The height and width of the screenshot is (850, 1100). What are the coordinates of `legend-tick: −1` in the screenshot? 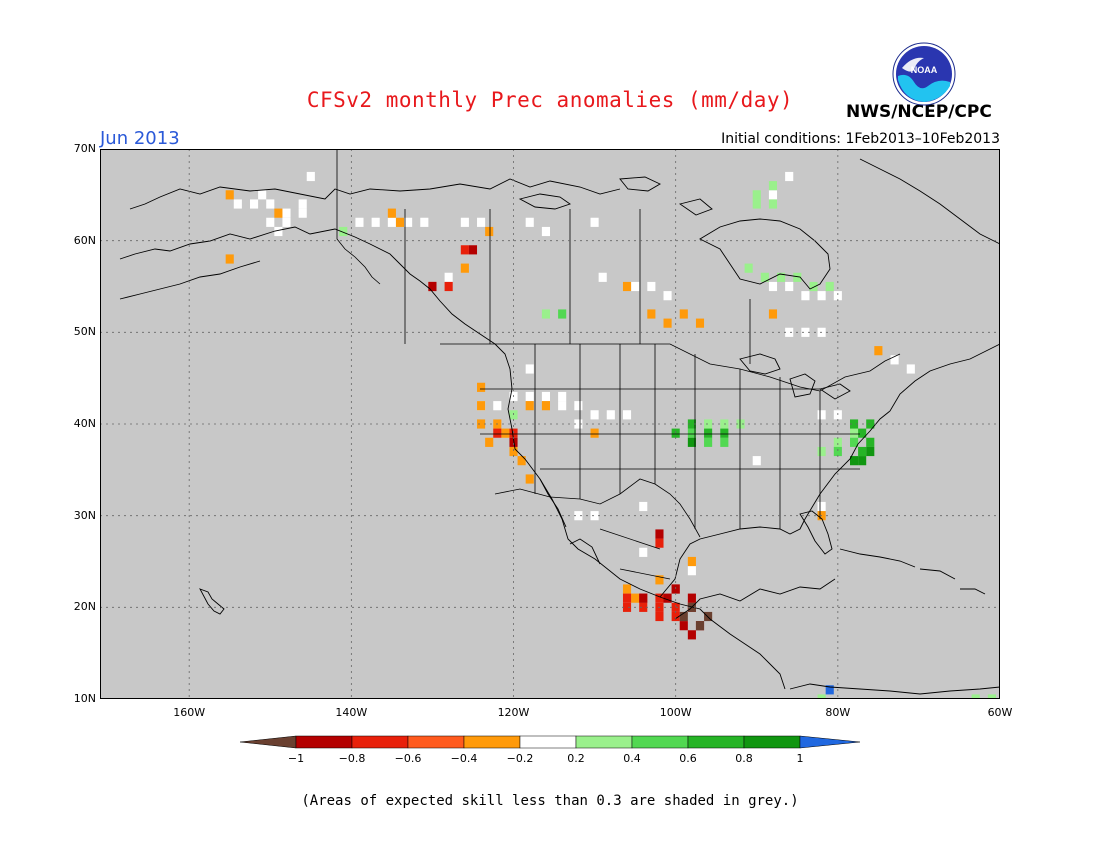 It's located at (296, 758).